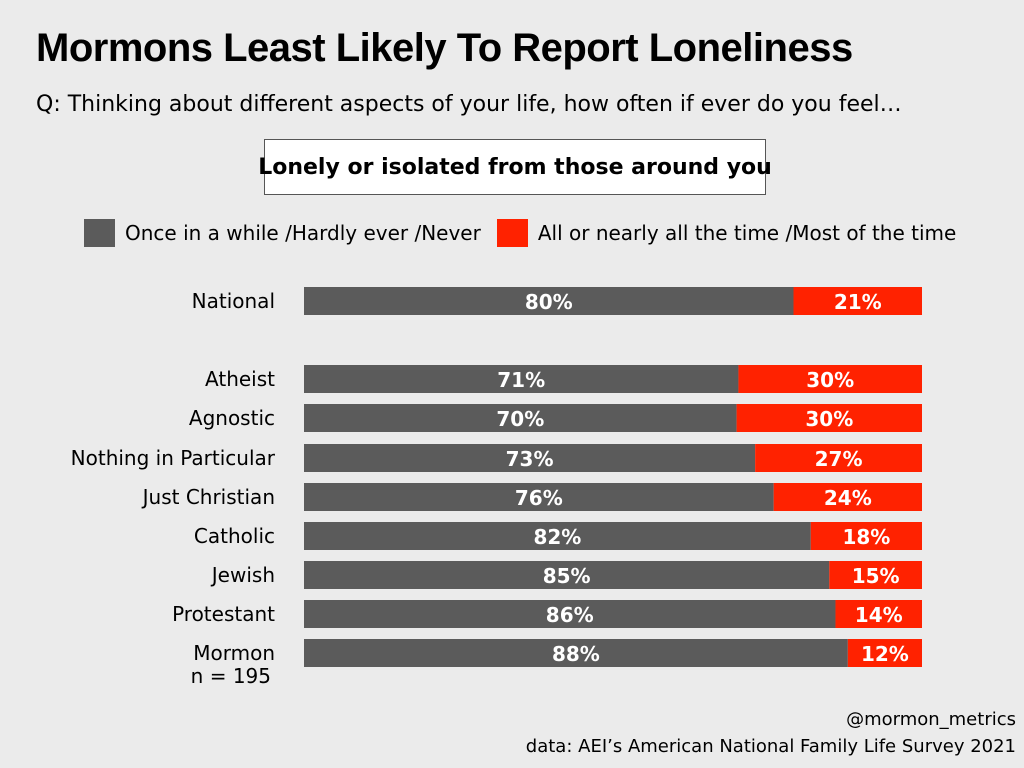 The image size is (1024, 768). I want to click on value-label-often-nothing-in-particular: 27%, so click(839, 459).